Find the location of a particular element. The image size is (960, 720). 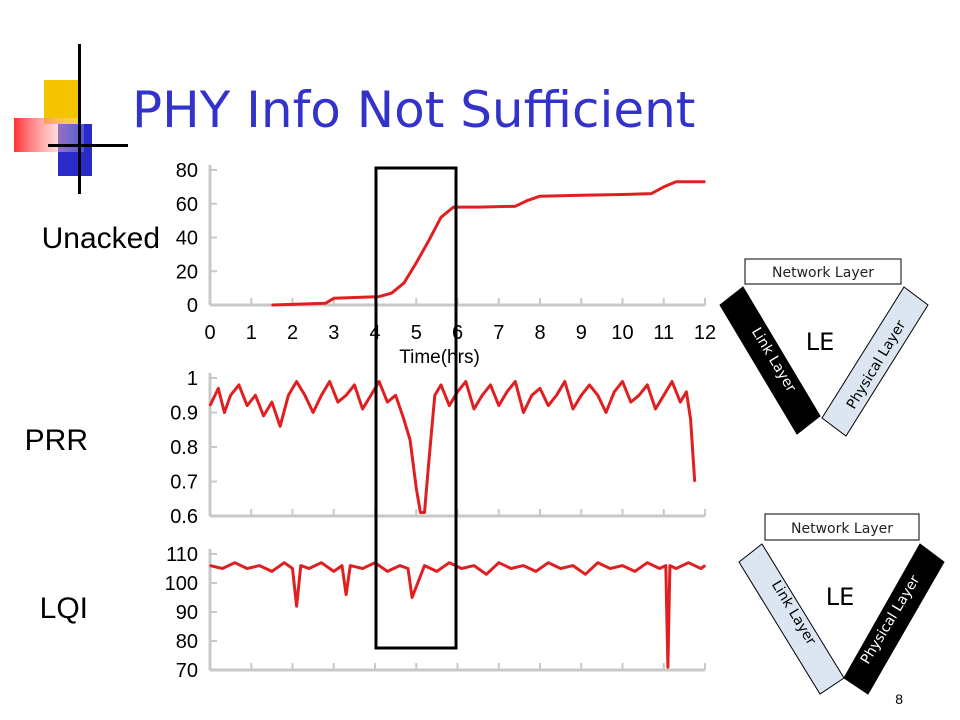

slide-logo-decoration is located at coordinates (71, 119).